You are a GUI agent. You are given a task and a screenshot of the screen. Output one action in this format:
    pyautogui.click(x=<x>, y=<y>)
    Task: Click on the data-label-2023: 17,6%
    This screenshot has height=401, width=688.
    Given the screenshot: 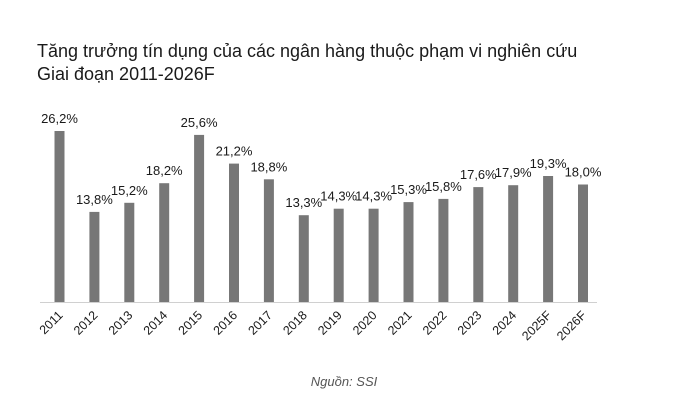 What is the action you would take?
    pyautogui.click(x=478, y=174)
    